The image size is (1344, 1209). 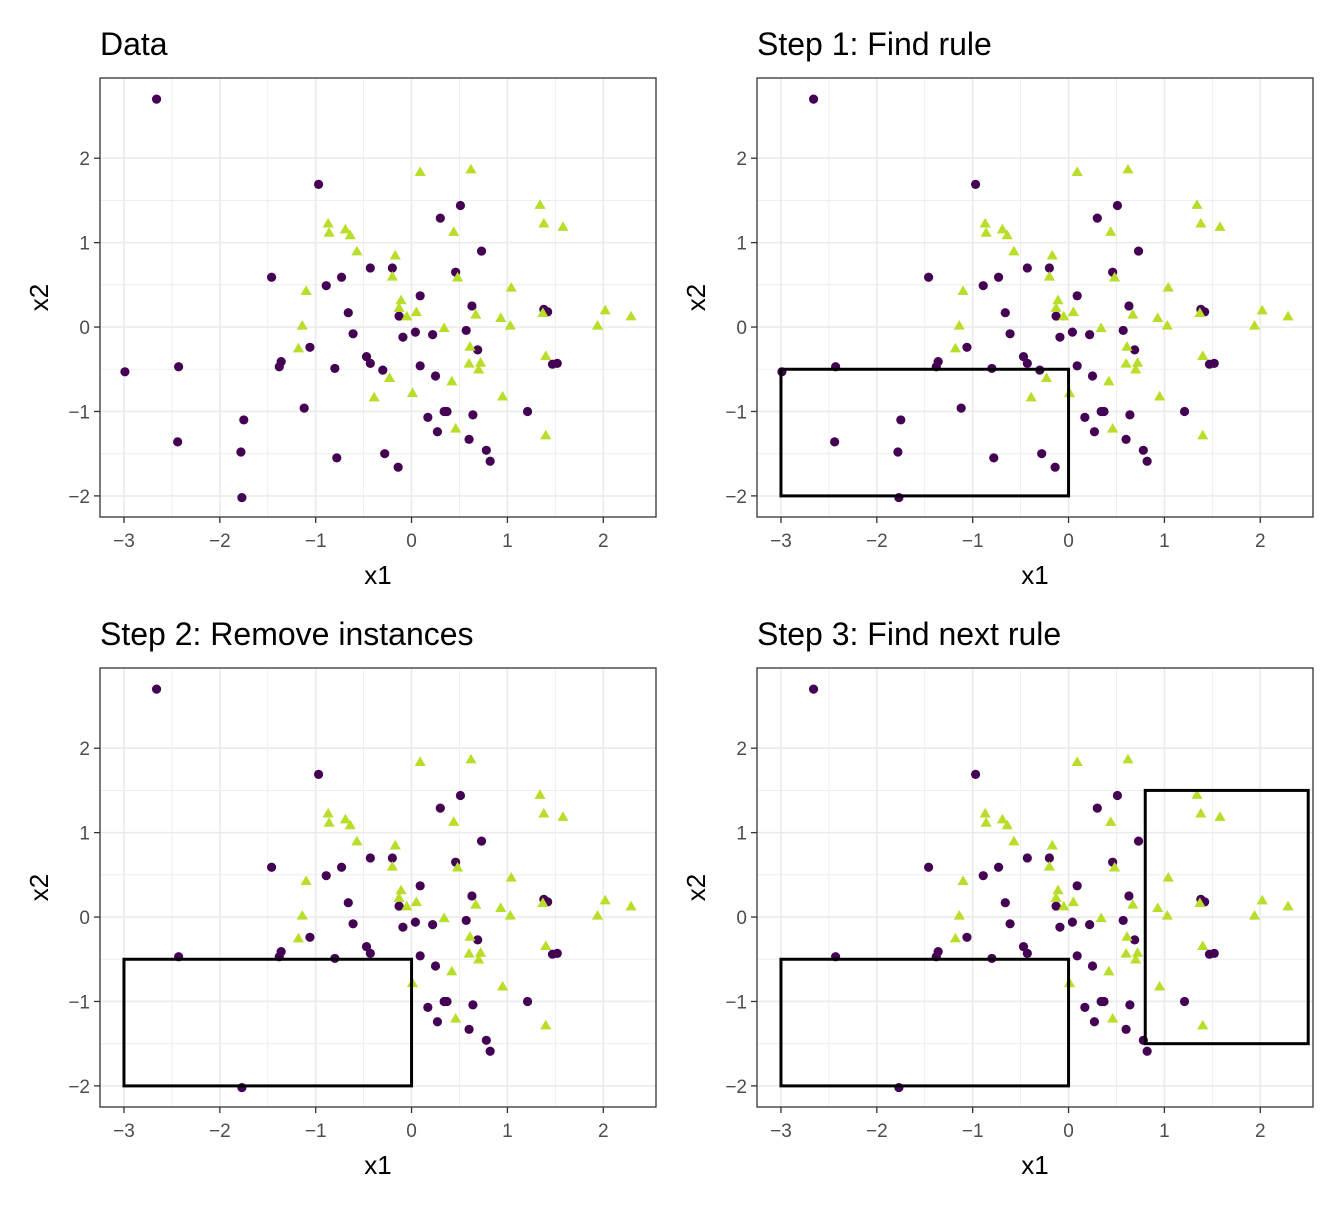 I want to click on y-axis-title: x2, so click(x=696, y=297).